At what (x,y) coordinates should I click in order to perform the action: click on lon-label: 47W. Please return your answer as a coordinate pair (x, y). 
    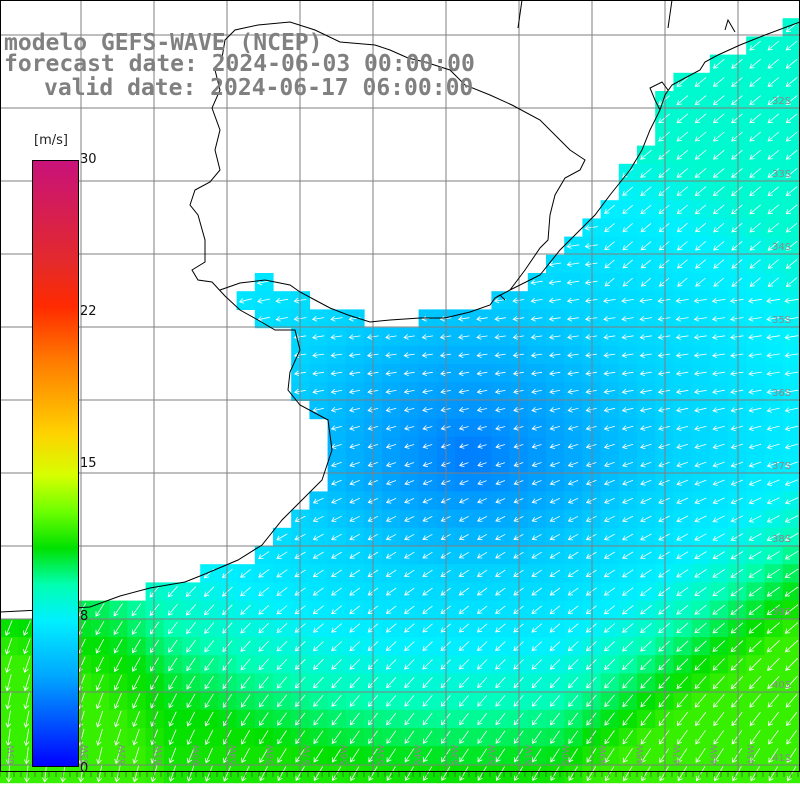
    Looking at the image, I should click on (678, 755).